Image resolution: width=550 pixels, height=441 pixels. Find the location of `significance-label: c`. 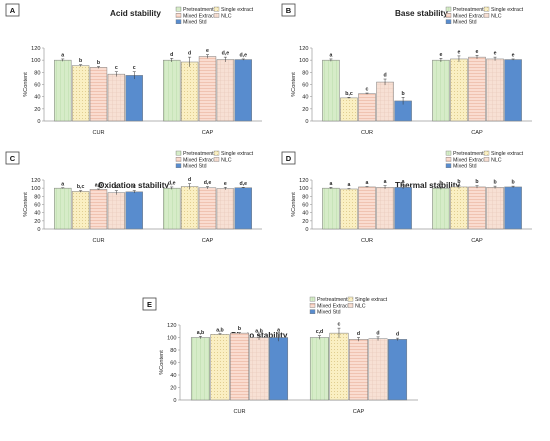

significance-label: c is located at coordinates (116, 68).